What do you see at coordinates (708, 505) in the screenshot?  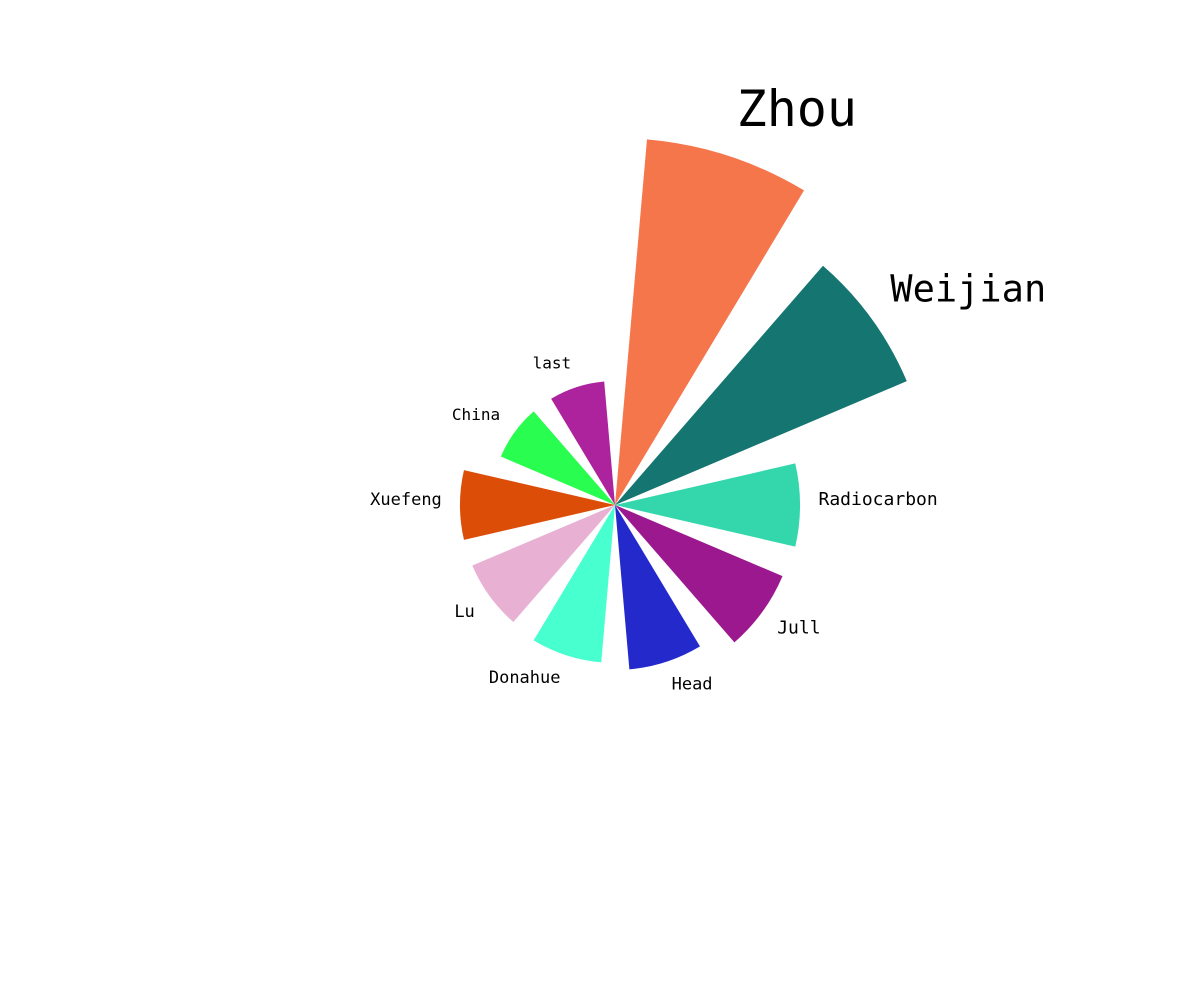 I see `slice-radiocarbon` at bounding box center [708, 505].